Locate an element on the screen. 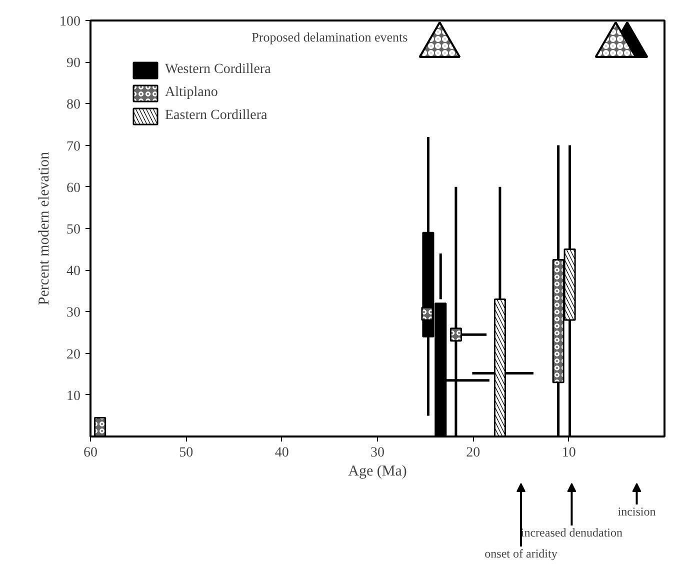 Image resolution: width=692 pixels, height=565 pixels. x-tick-label: 40 is located at coordinates (281, 453).